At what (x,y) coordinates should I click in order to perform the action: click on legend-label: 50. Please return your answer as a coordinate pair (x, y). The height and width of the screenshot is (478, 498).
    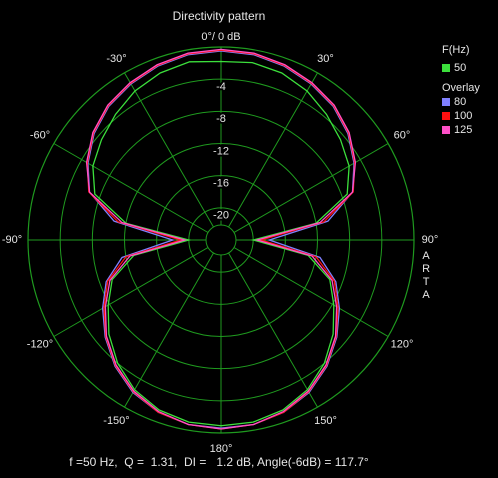
    Looking at the image, I should click on (460, 68).